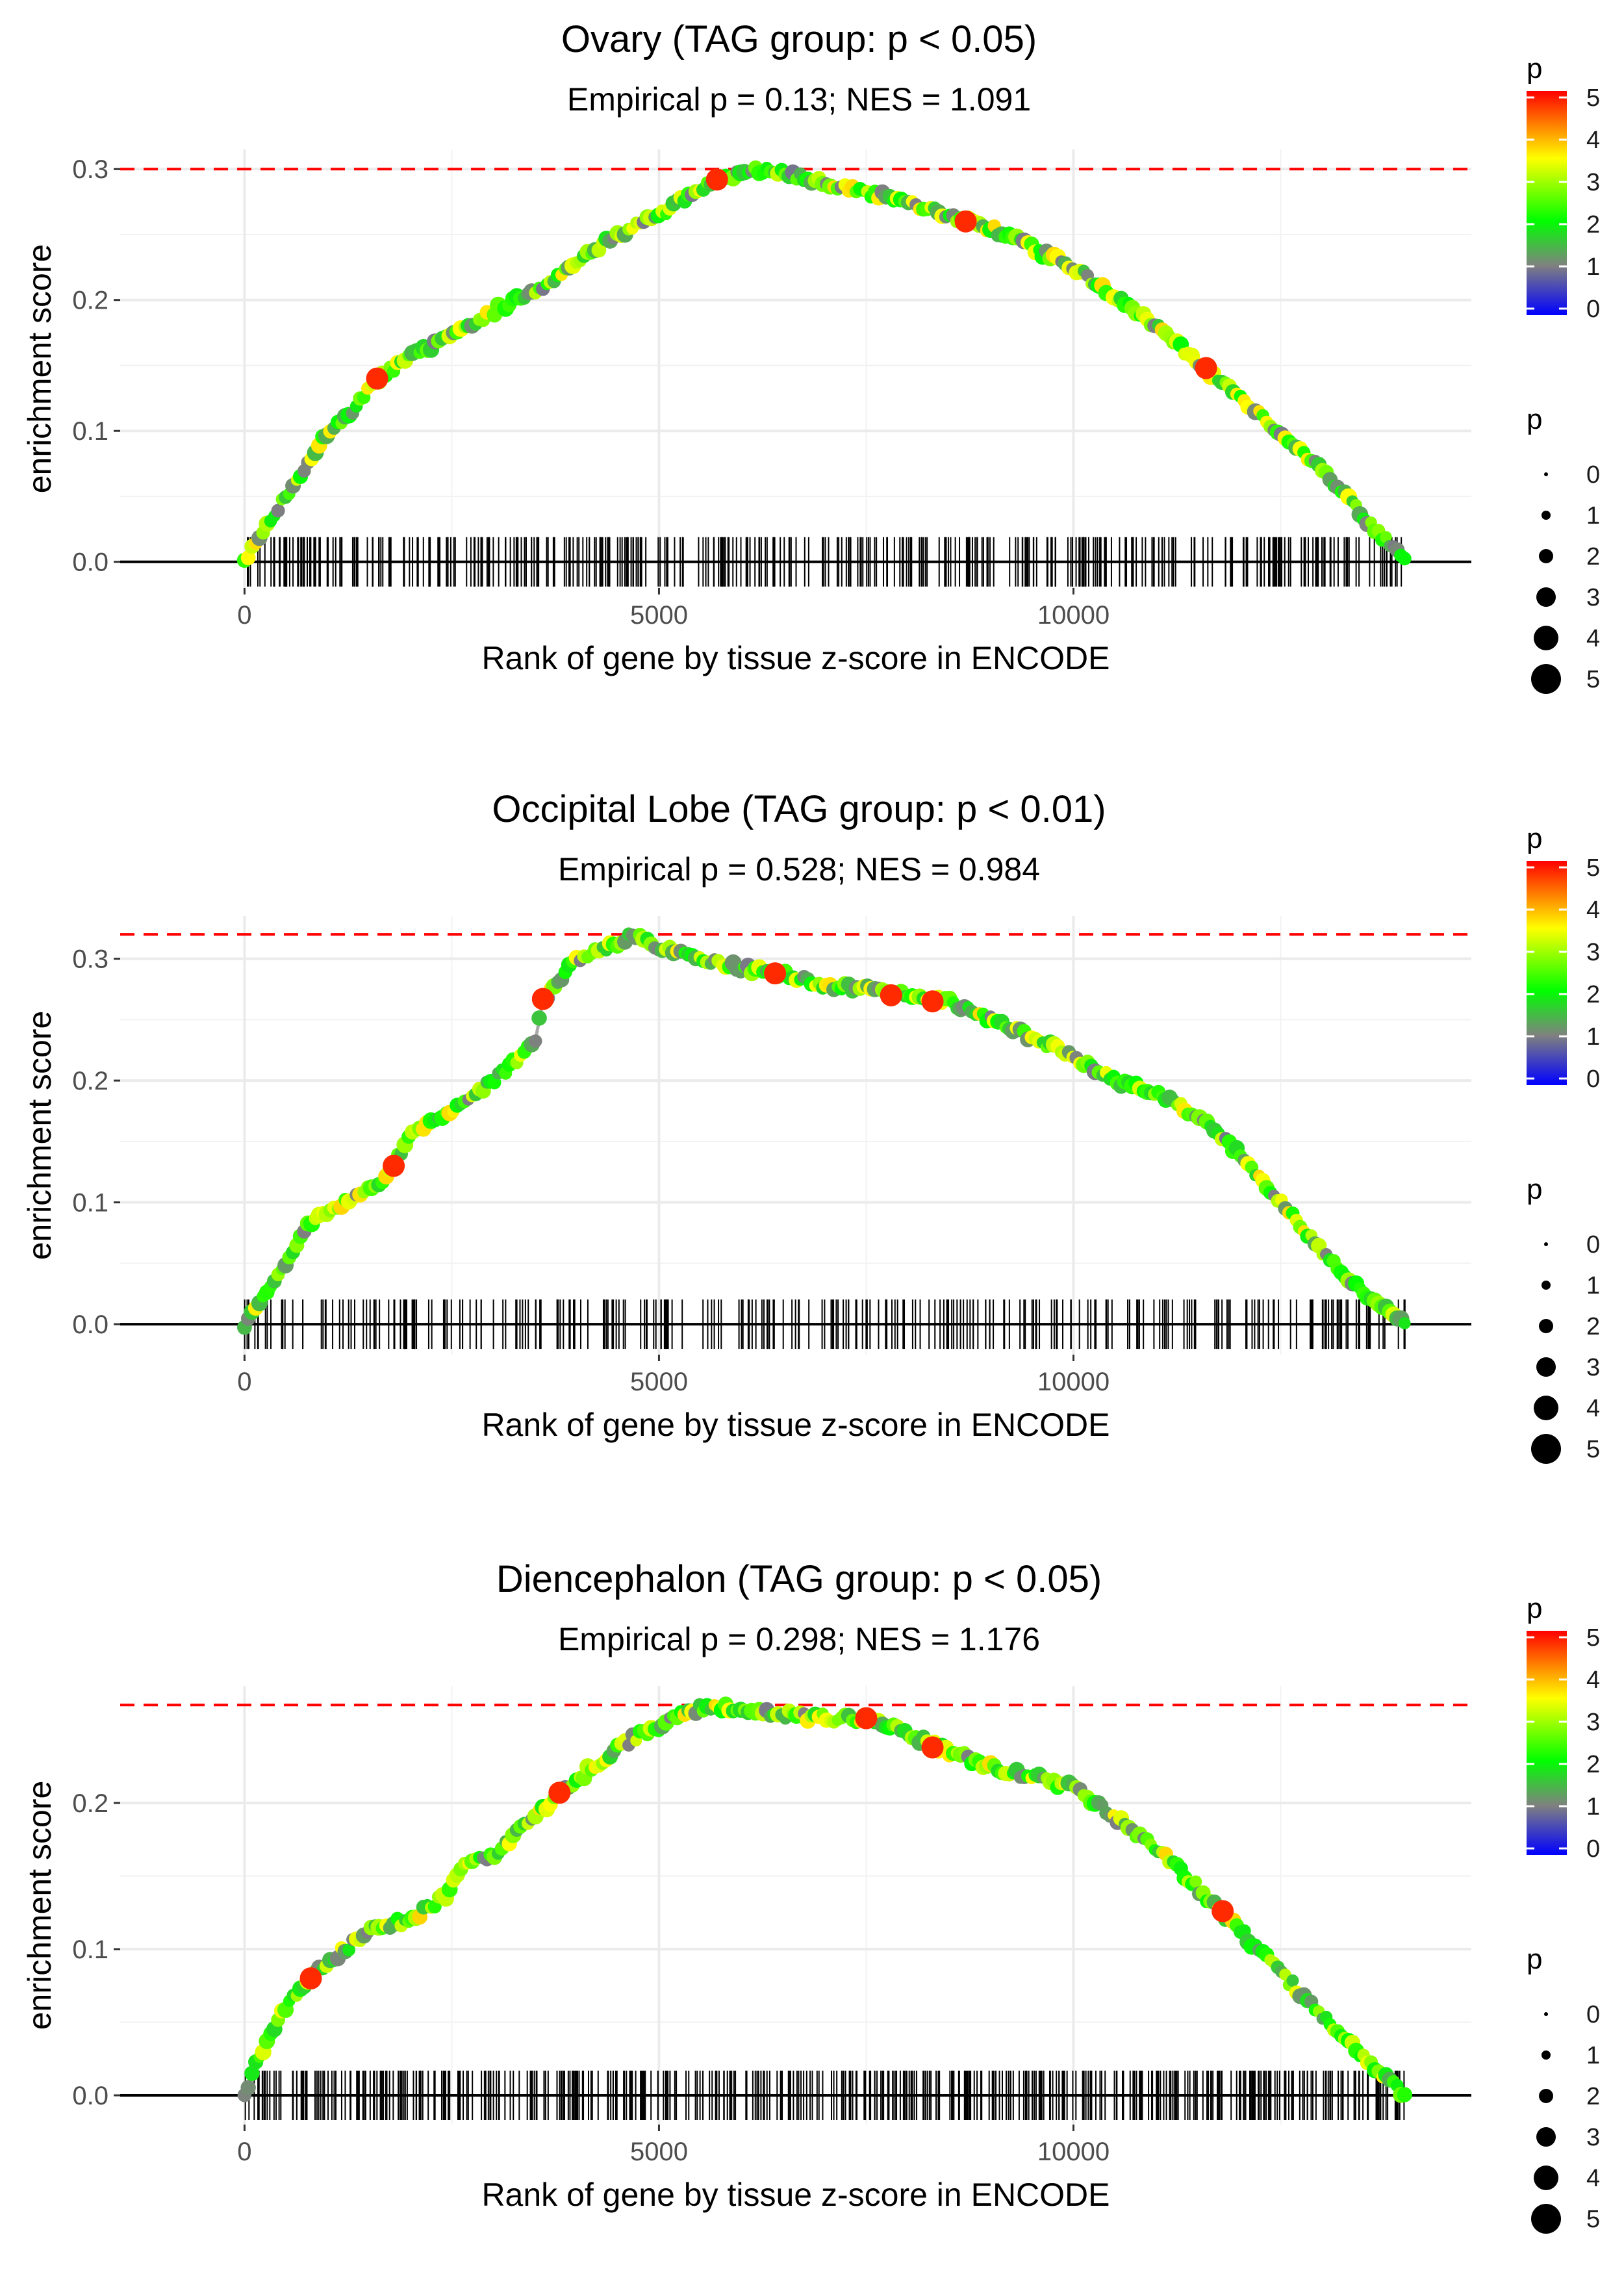  I want to click on es-curve, so click(824, 1900).